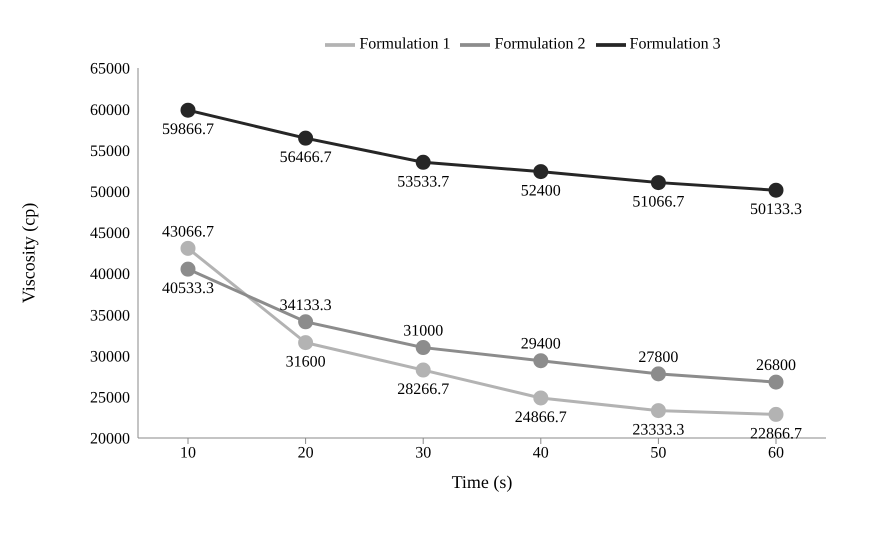 The image size is (884, 538). Describe the element at coordinates (110, 357) in the screenshot. I see `y-tick-label: 30000` at that location.